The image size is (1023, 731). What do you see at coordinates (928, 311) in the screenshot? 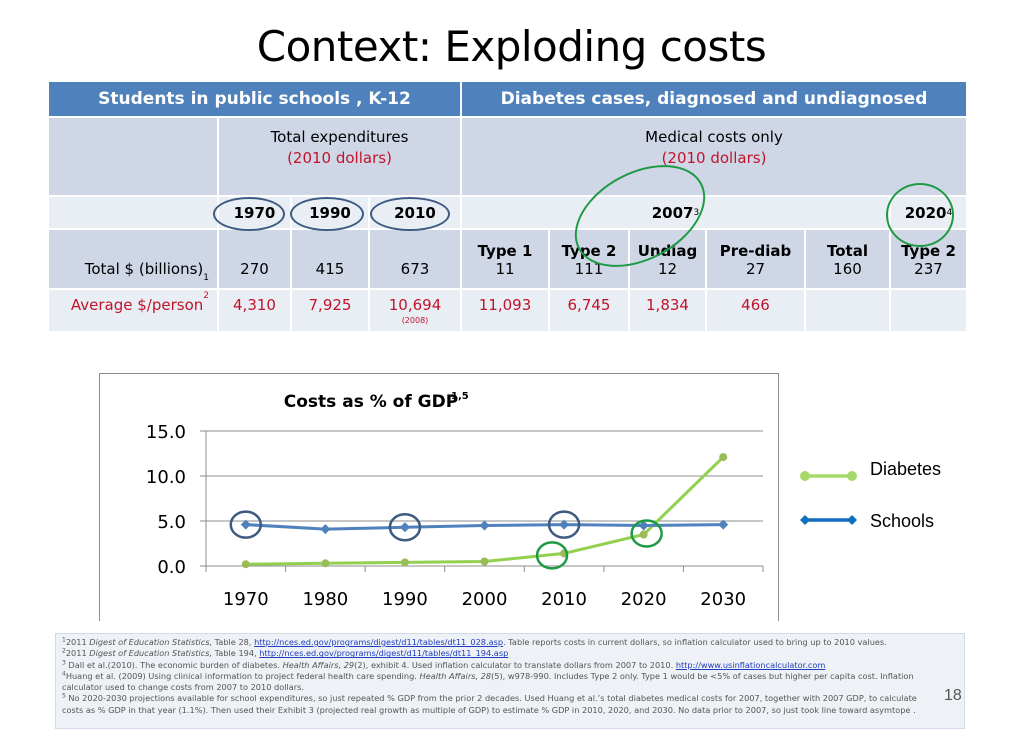
I see `avg-2020-type2` at bounding box center [928, 311].